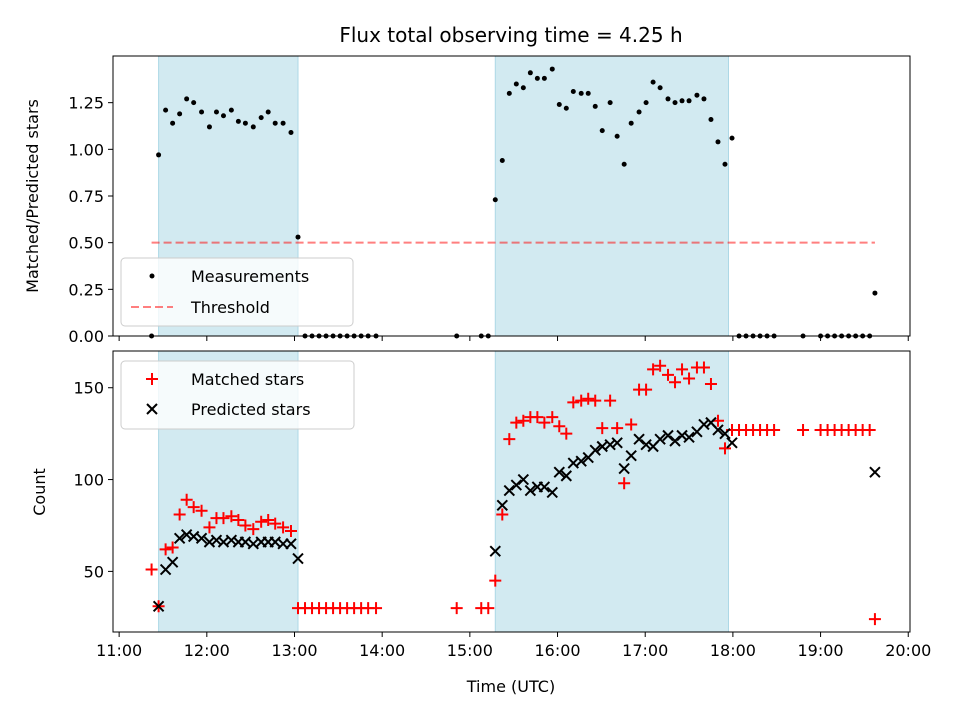 This screenshot has width=960, height=720. I want to click on xtick-label-15:00: 15:00, so click(470, 650).